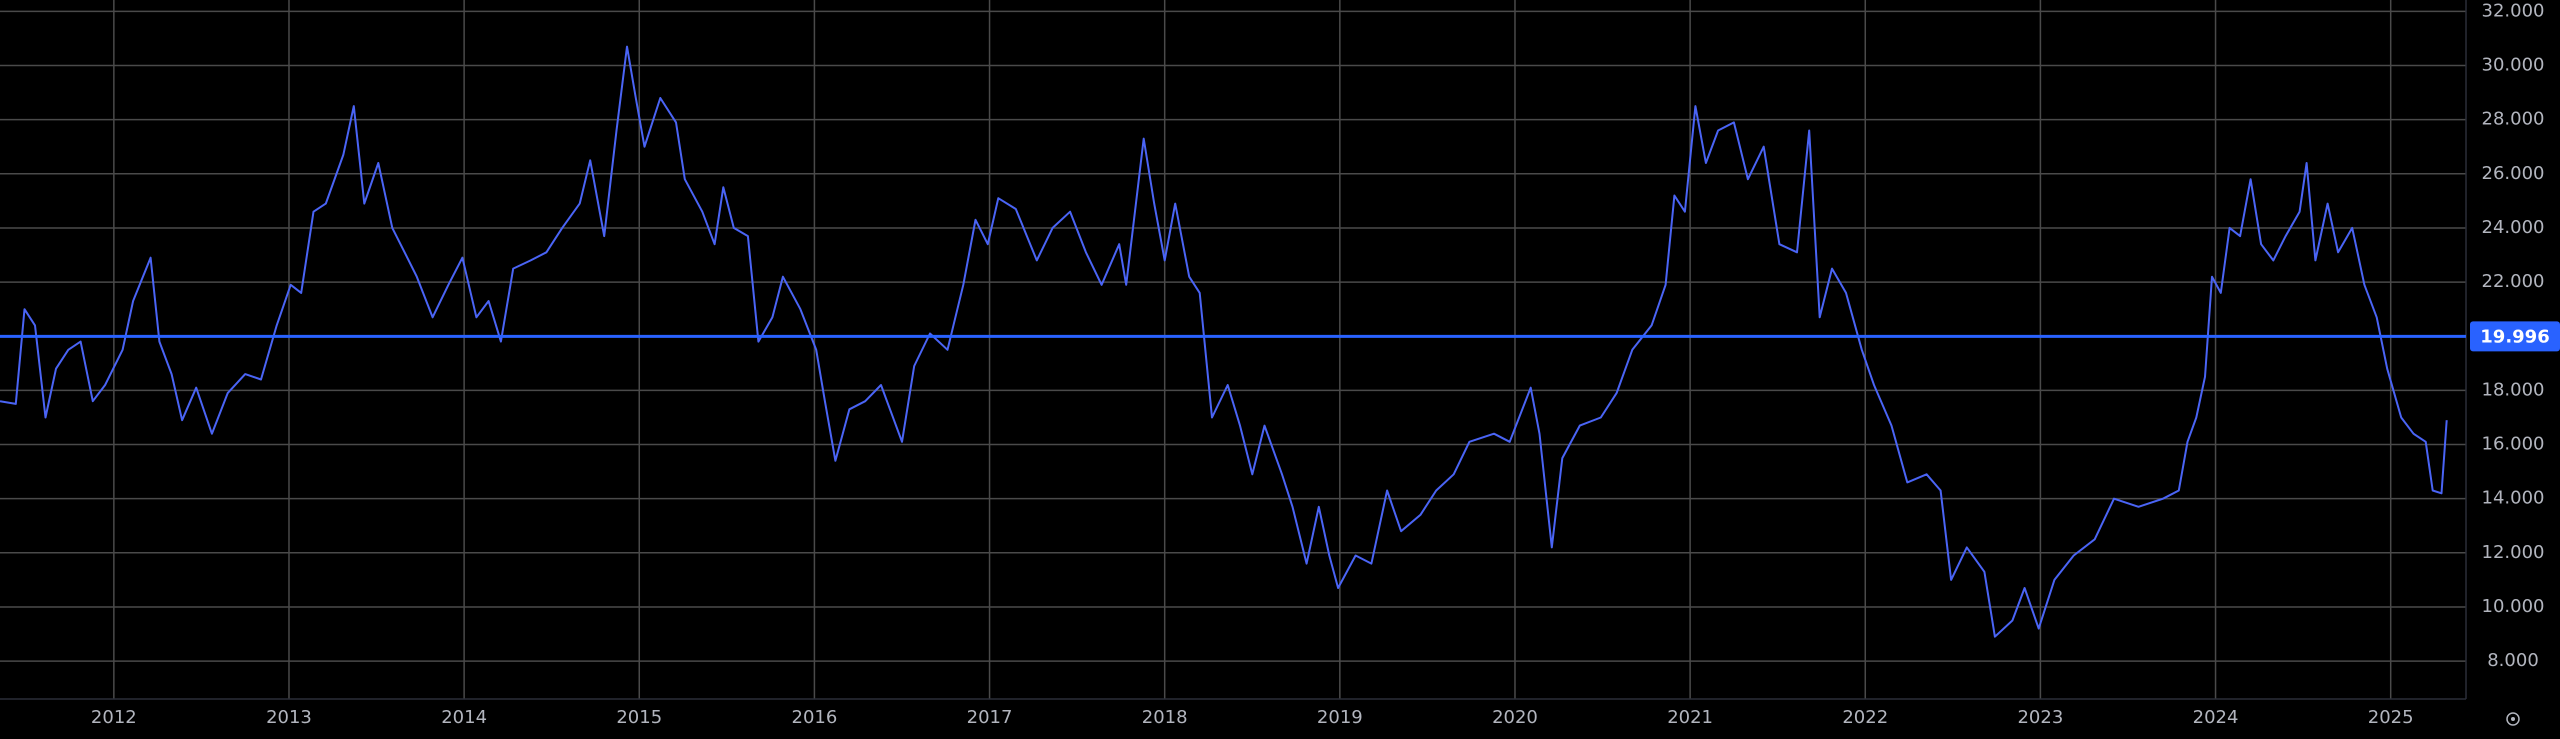  Describe the element at coordinates (2513, 552) in the screenshot. I see `y-tick-label: 12.000` at that location.